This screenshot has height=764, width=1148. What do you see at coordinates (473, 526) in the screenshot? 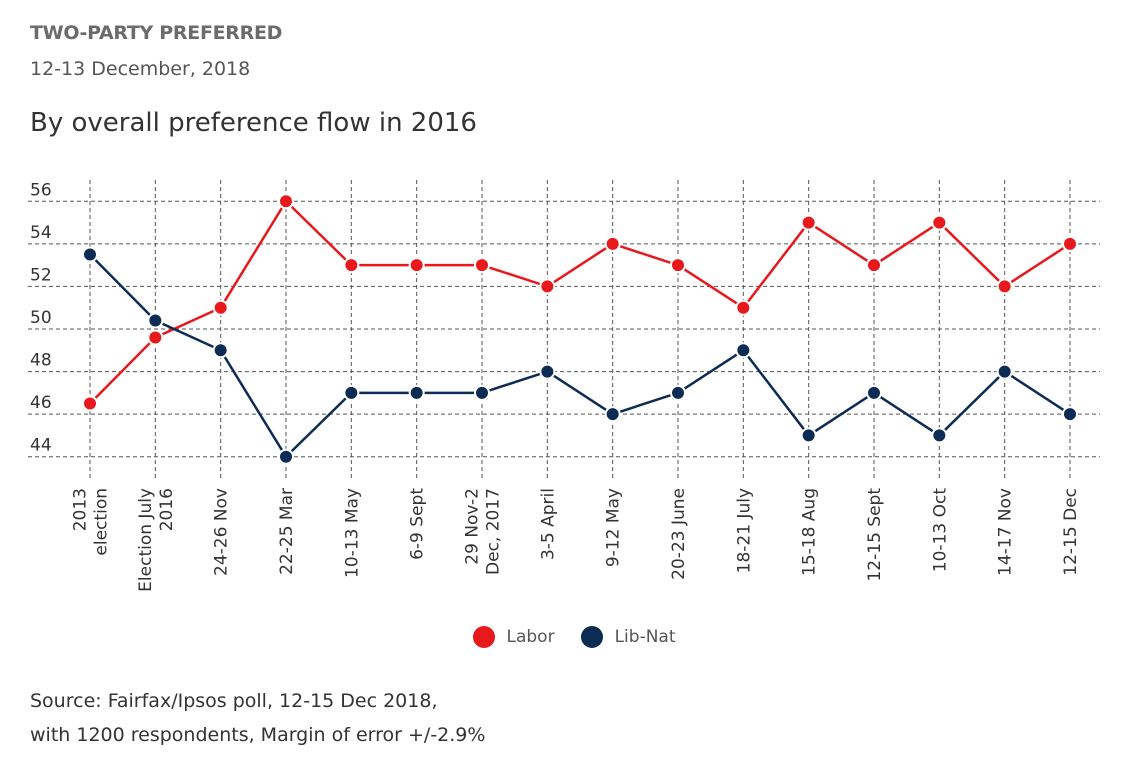
I see `x-tick-label-line: 29 Nov-2` at bounding box center [473, 526].